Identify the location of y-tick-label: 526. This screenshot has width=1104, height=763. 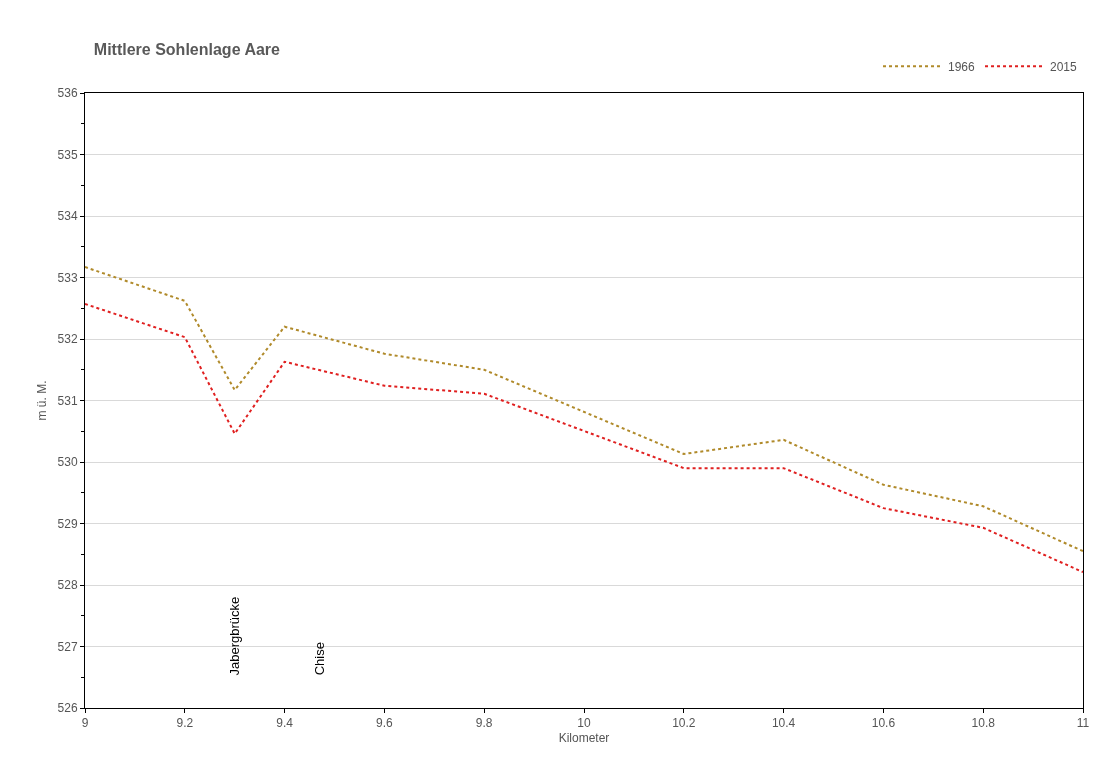
(67, 708).